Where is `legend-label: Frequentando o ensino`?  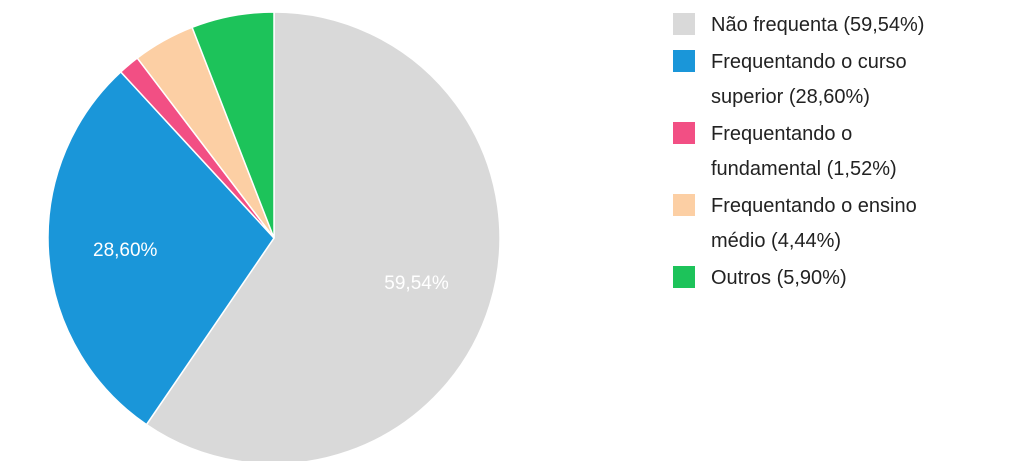 legend-label: Frequentando o ensino is located at coordinates (814, 206).